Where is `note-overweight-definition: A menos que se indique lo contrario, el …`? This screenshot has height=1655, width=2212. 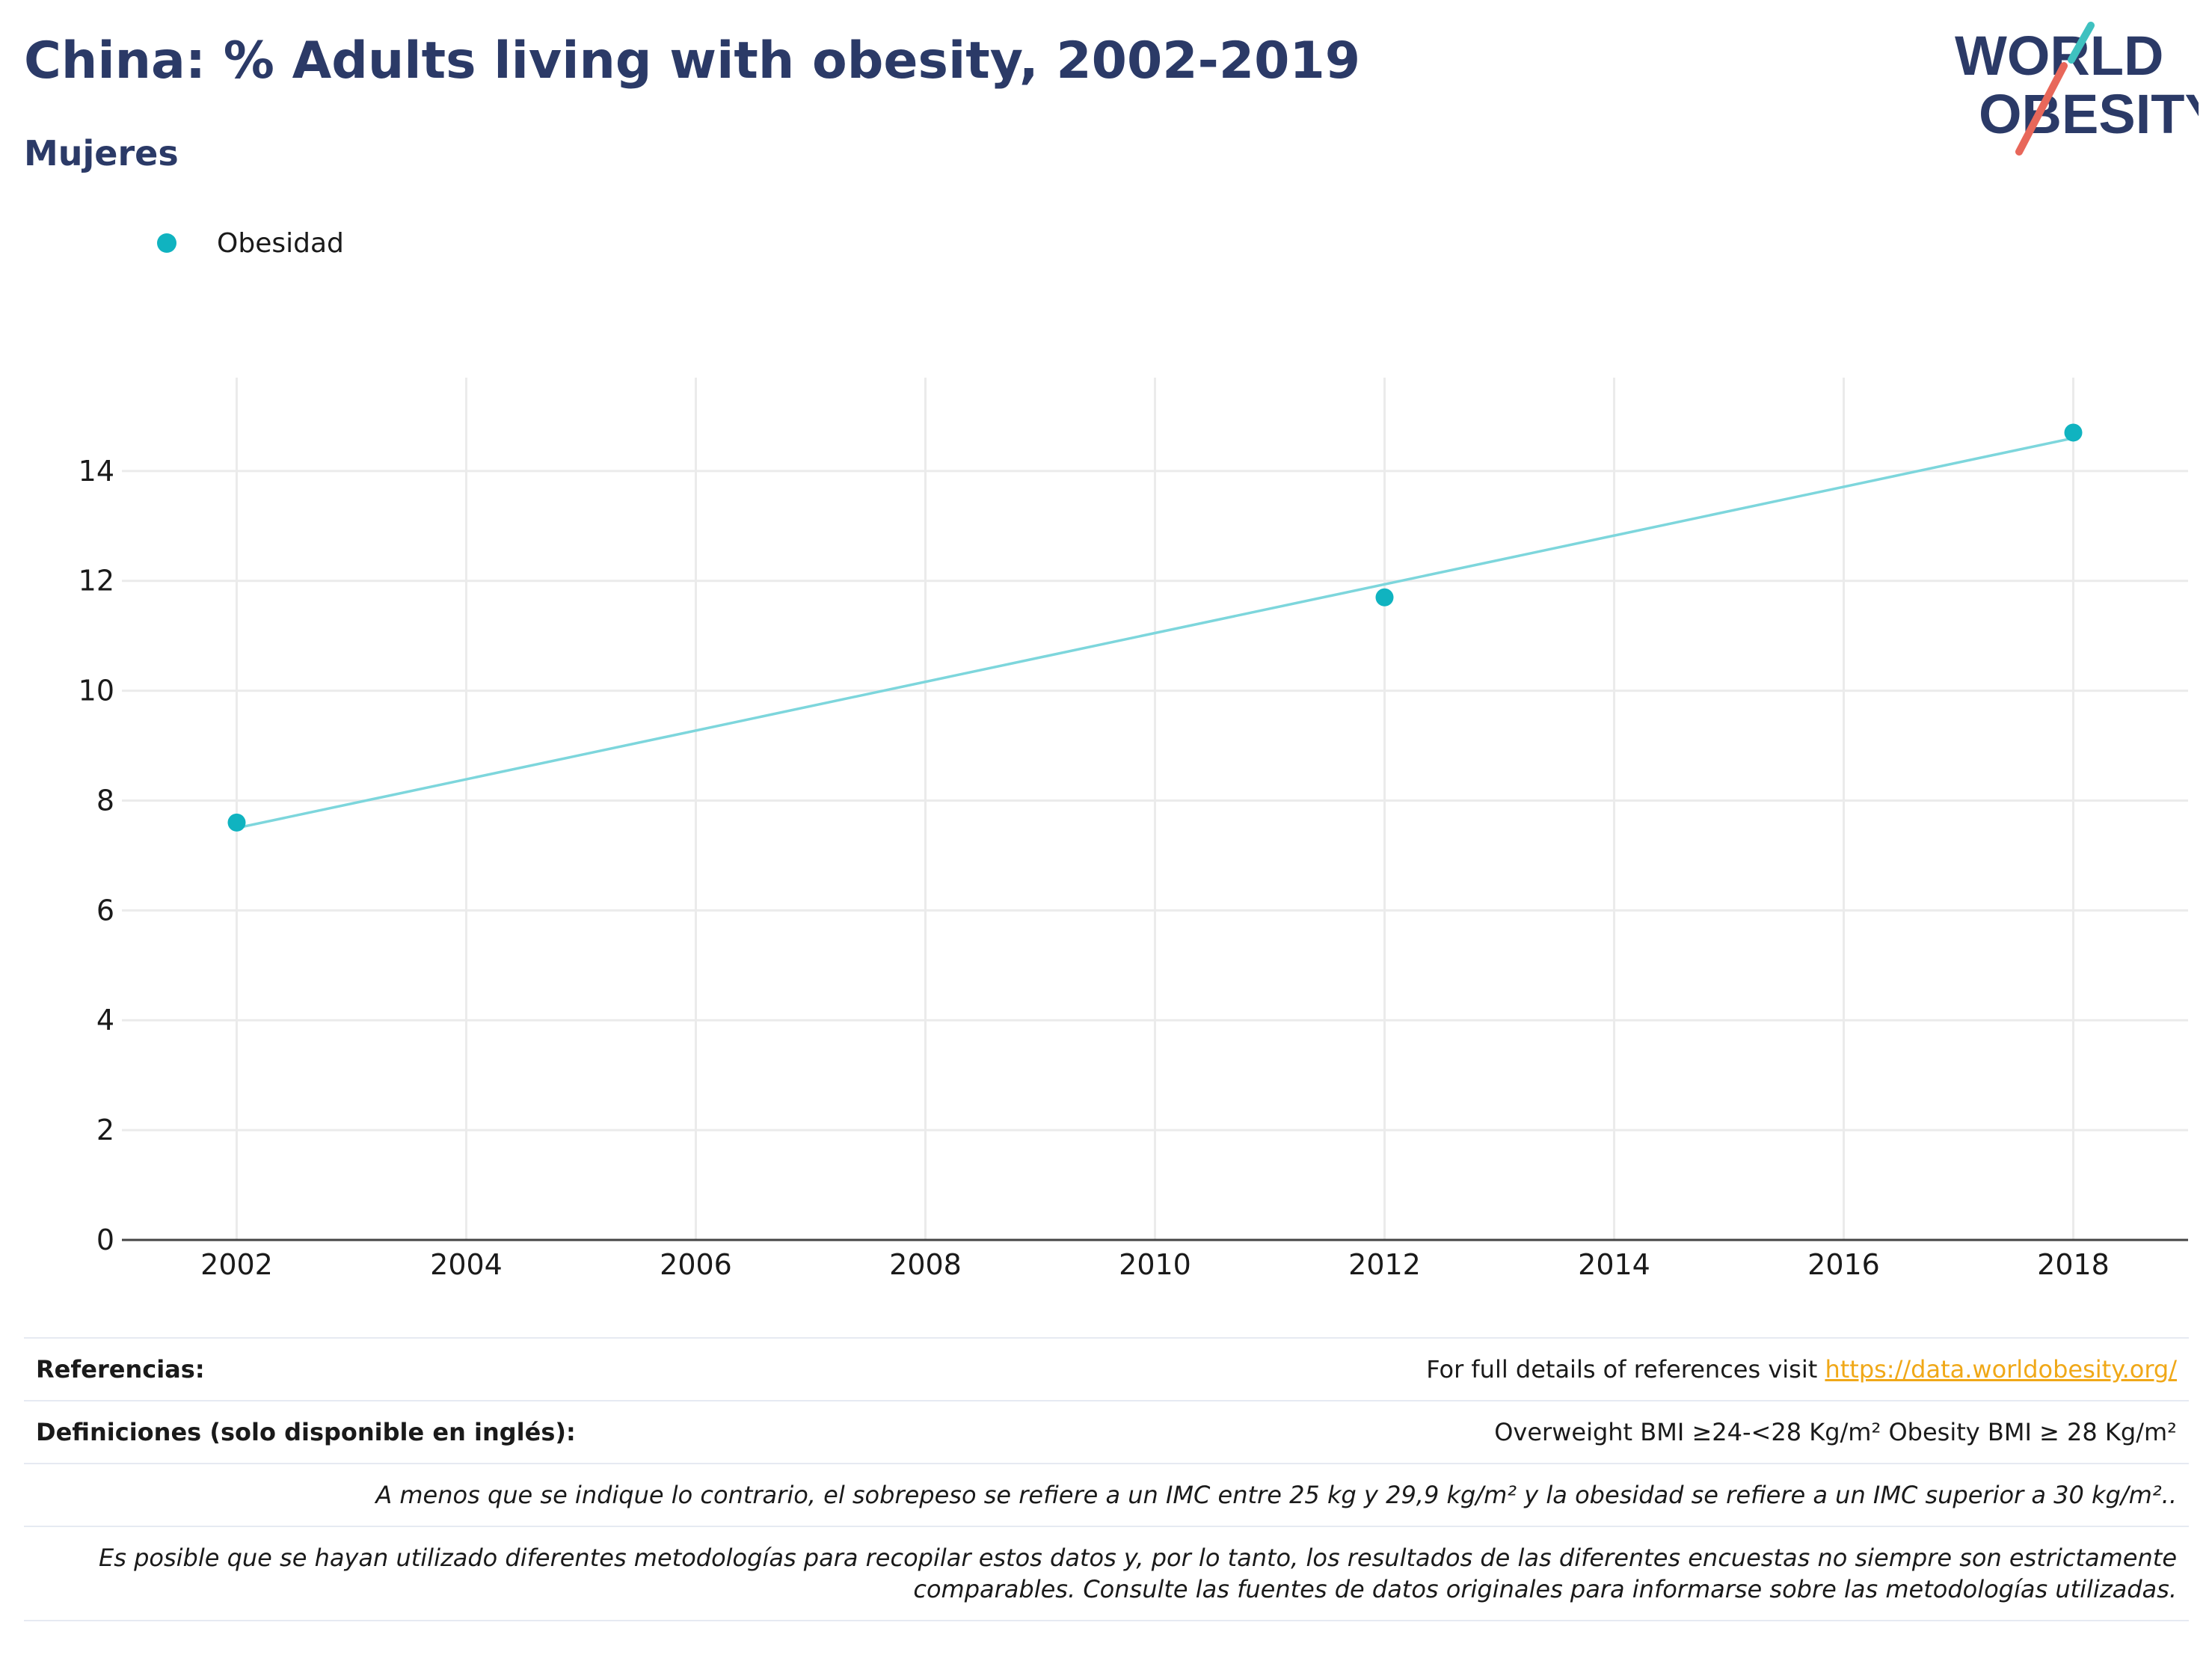
note-overweight-definition: A menos que se indique lo contrario, el … is located at coordinates (1276, 1495).